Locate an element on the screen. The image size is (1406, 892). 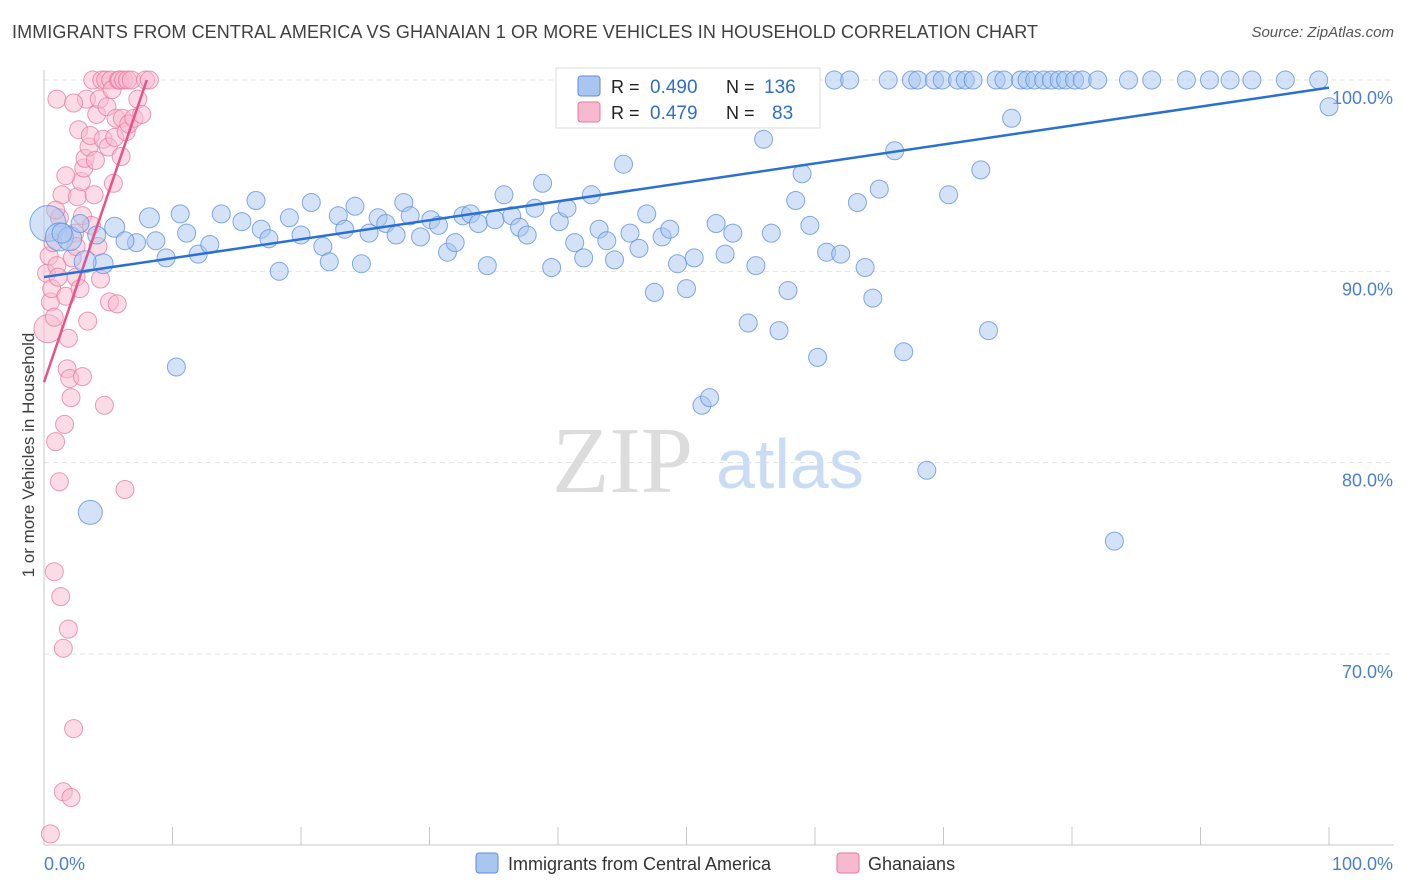
stats-legend: R = 0.490 N = 136 R = 0.479 N = 83 is located at coordinates (688, 98).